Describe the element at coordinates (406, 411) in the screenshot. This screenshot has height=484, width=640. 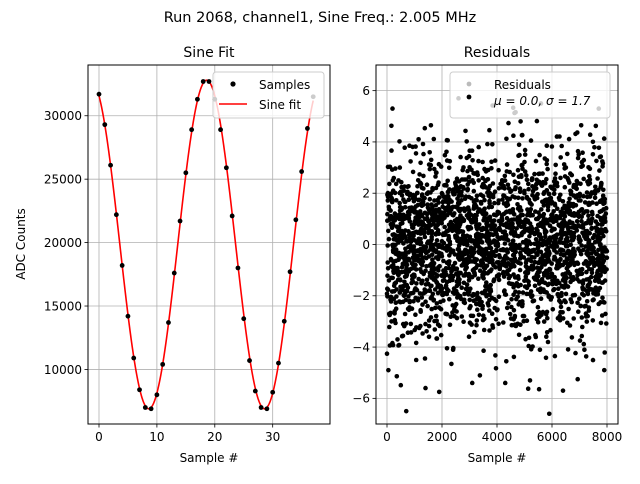
I see `residual-outlier-point` at that location.